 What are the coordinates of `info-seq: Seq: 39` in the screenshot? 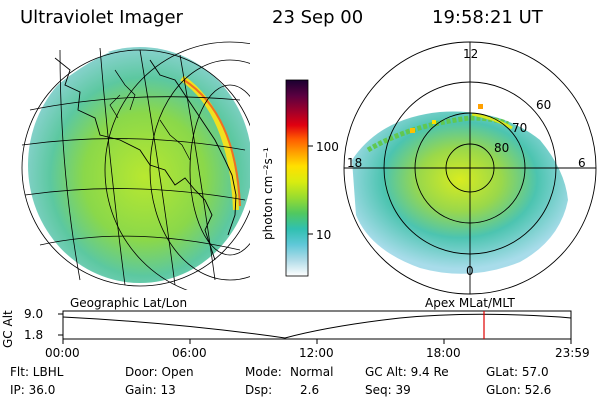 It's located at (388, 390).